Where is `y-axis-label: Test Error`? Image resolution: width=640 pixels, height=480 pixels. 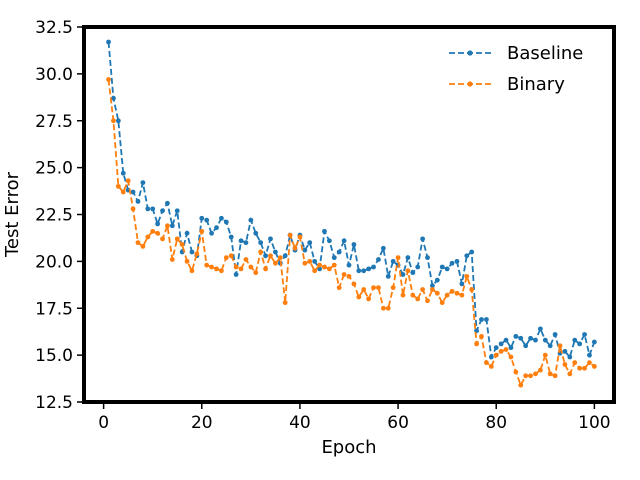 y-axis-label: Test Error is located at coordinates (12, 214).